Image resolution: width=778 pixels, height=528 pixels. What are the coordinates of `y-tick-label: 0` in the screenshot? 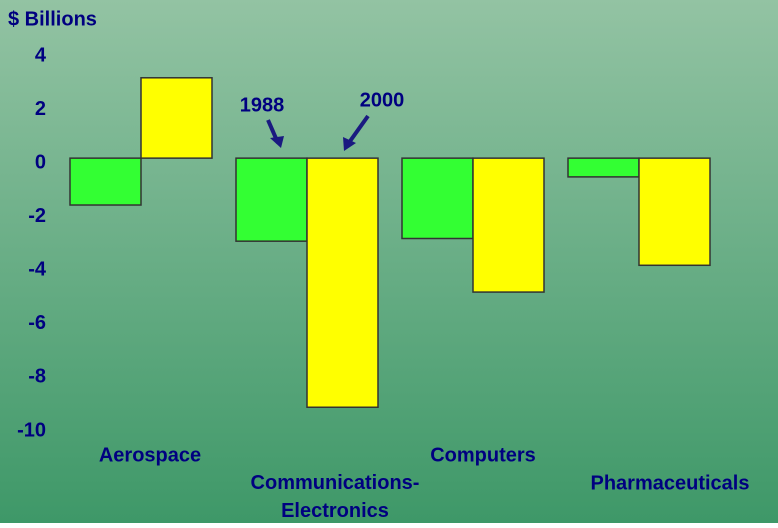 It's located at (40, 162).